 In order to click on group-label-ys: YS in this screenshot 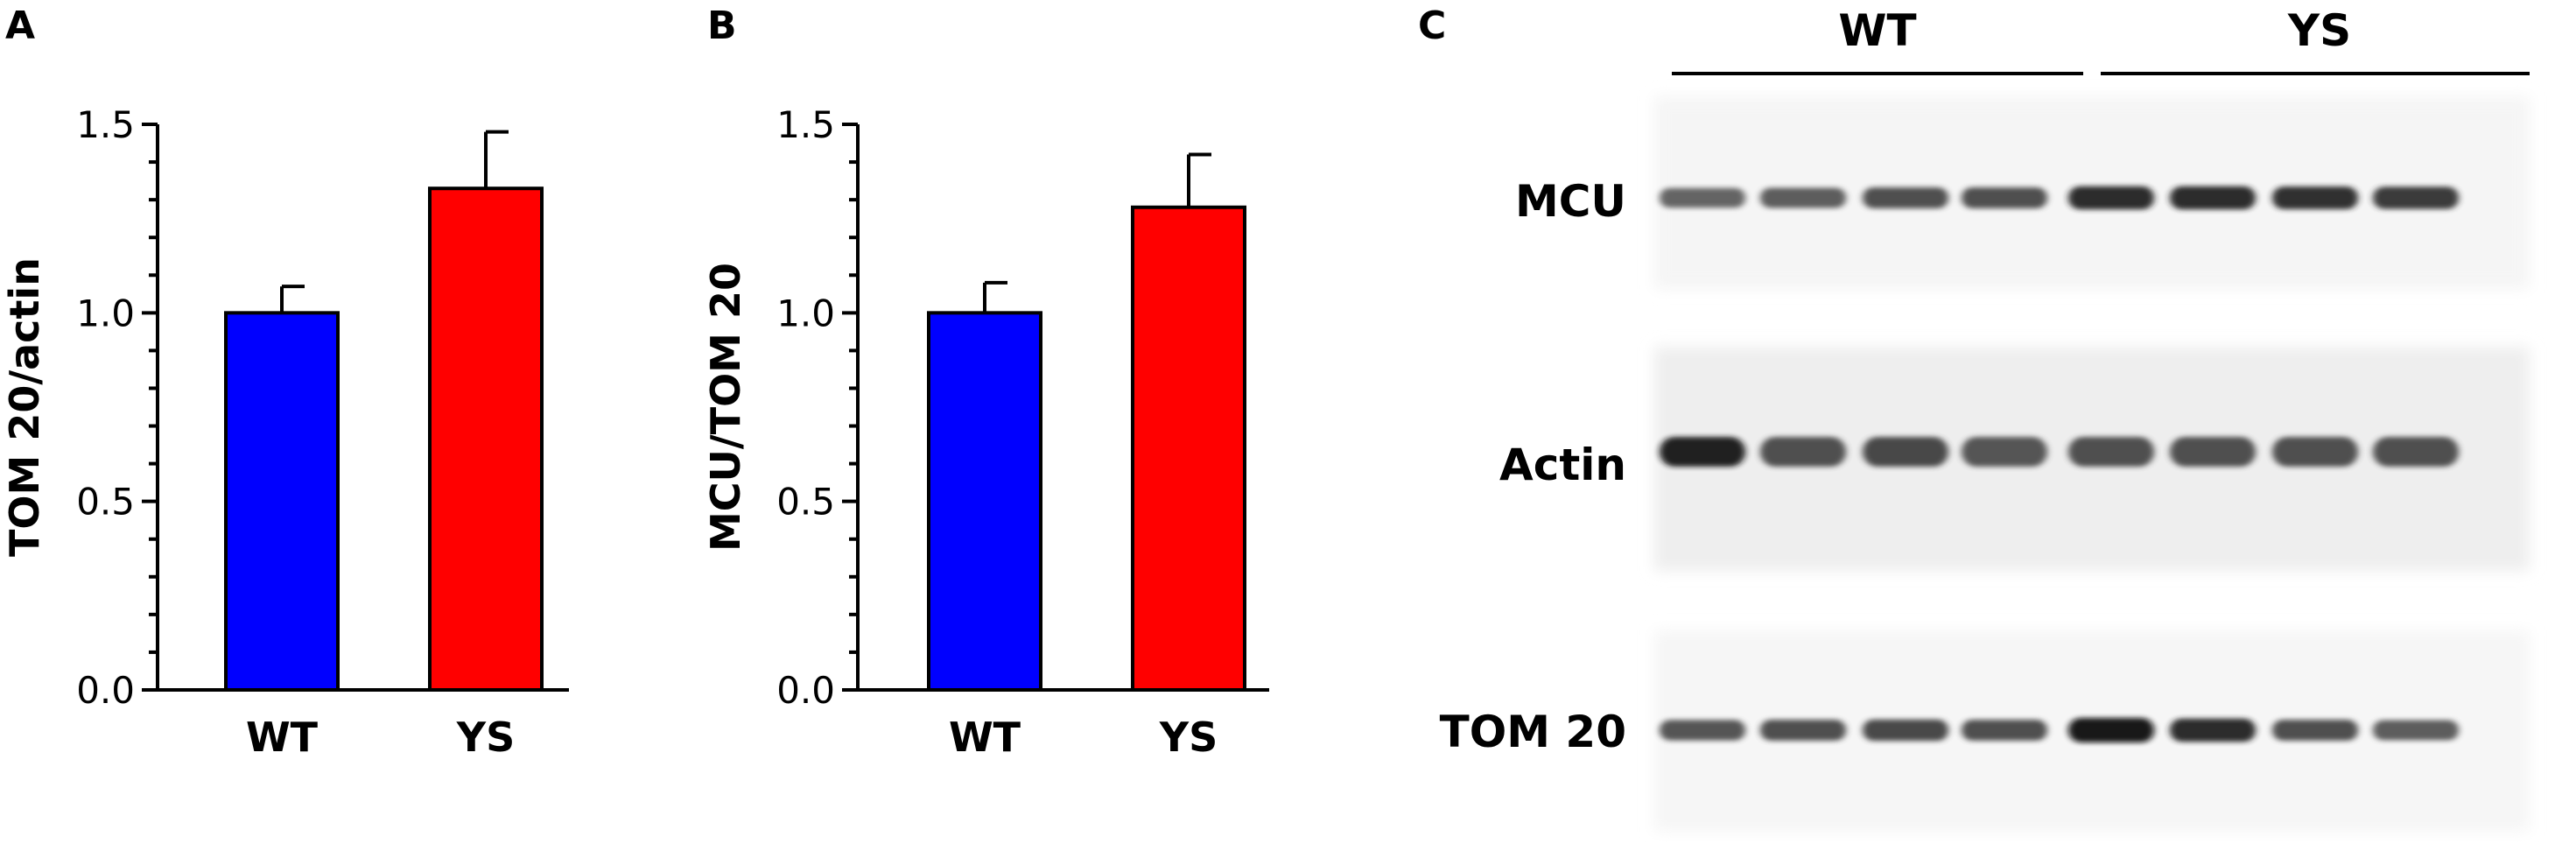, I will do `click(2319, 30)`.